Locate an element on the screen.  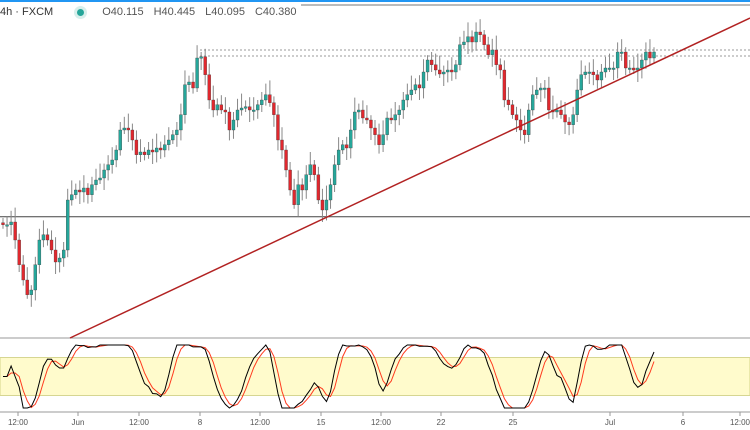
x-tick-label: Jun is located at coordinates (78, 422).